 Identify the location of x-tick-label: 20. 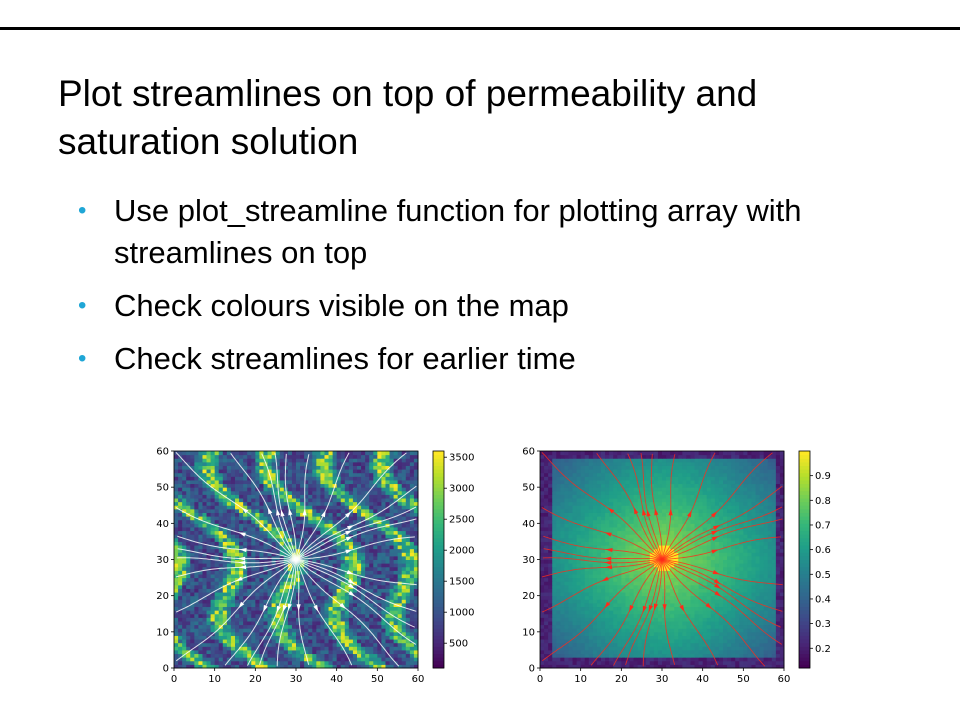
(621, 679).